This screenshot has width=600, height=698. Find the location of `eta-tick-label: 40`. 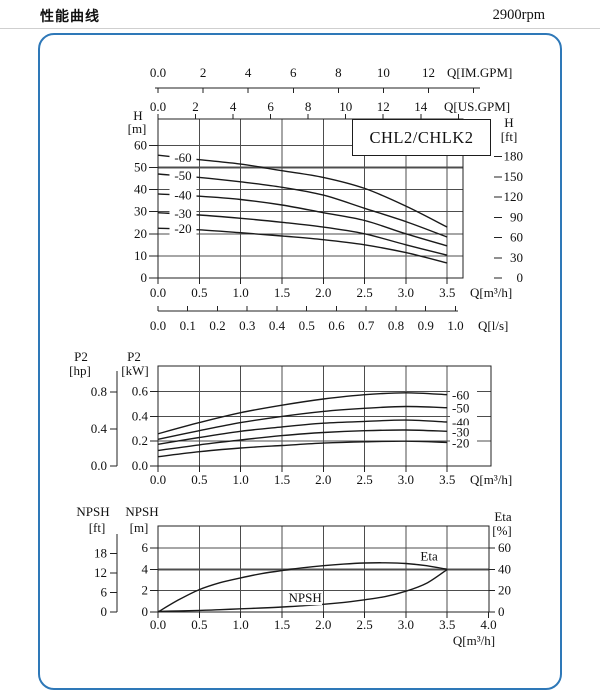

eta-tick-label: 40 is located at coordinates (504, 568).